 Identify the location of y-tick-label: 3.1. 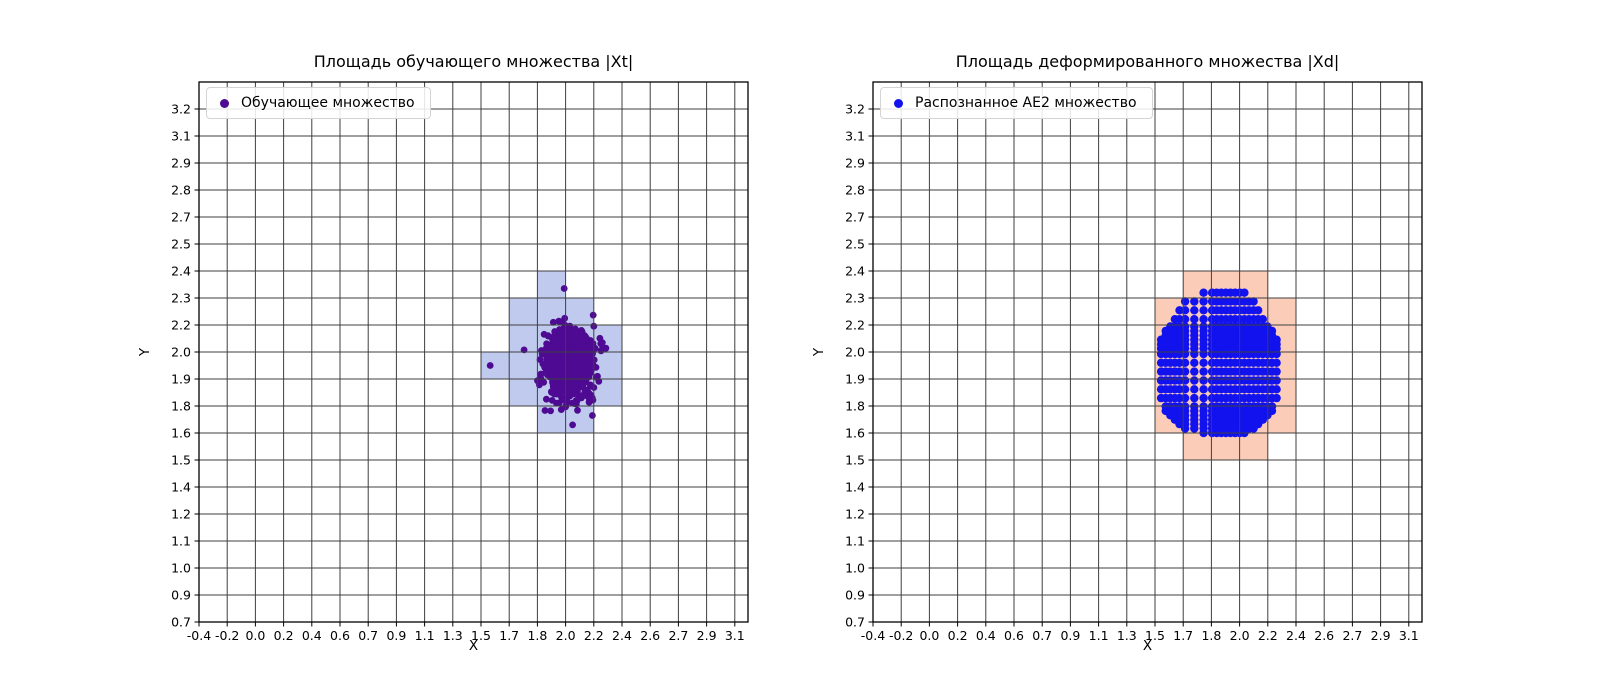
(855, 136).